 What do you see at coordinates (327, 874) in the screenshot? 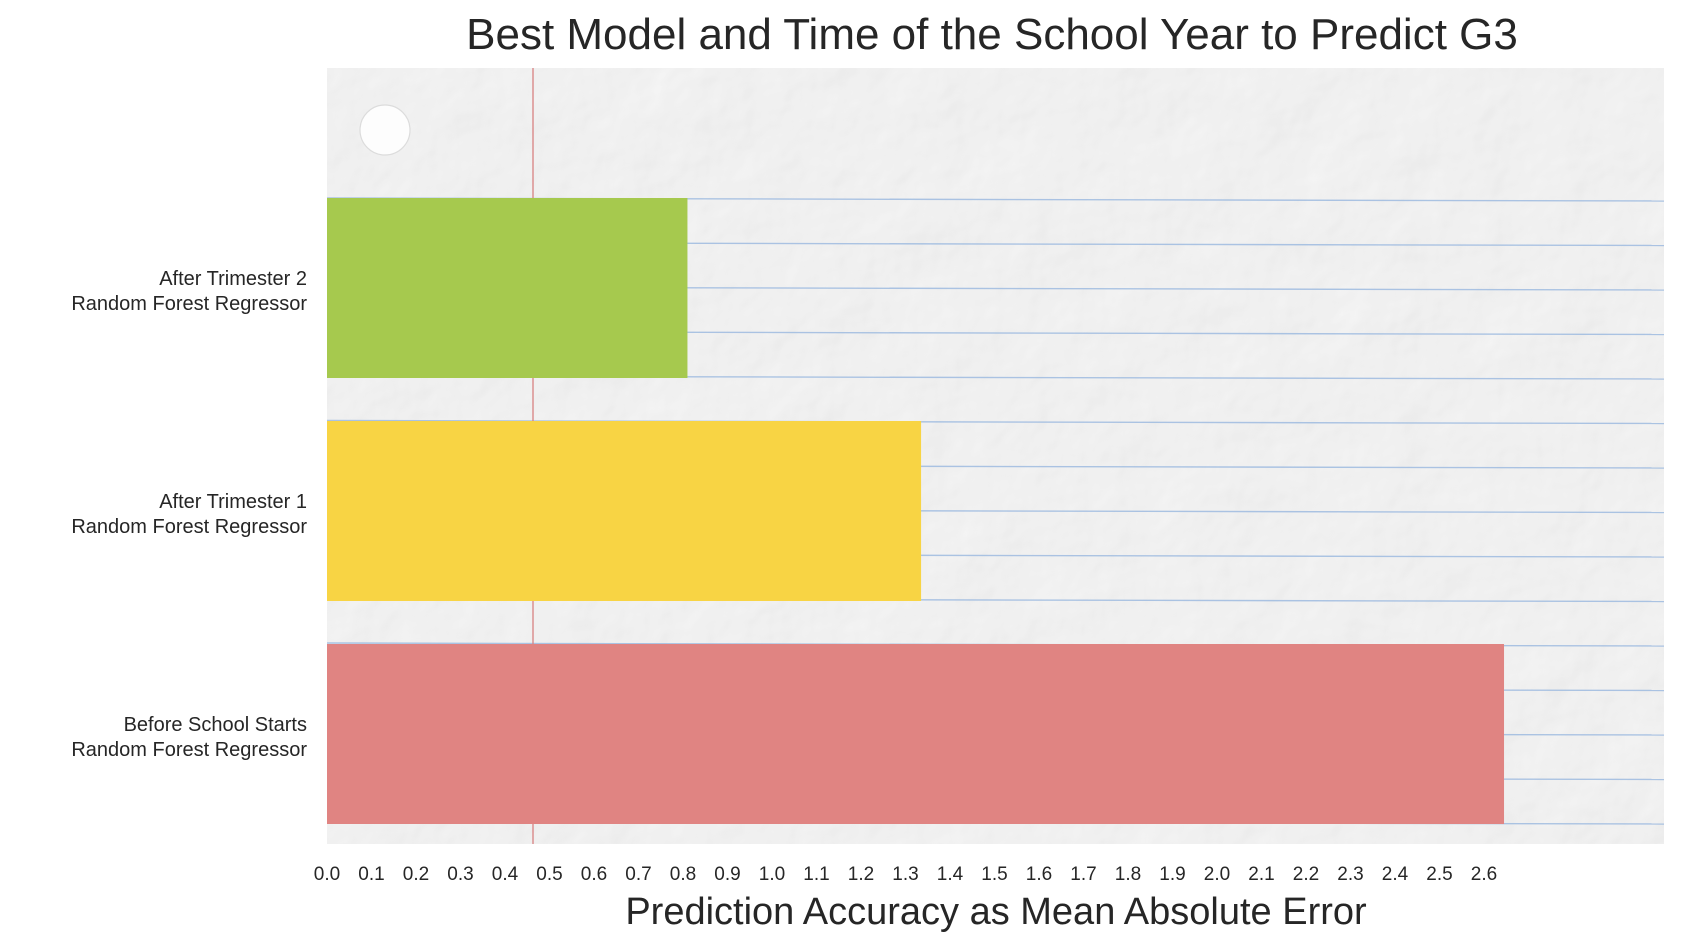
I see `x-tick-label: 0.0` at bounding box center [327, 874].